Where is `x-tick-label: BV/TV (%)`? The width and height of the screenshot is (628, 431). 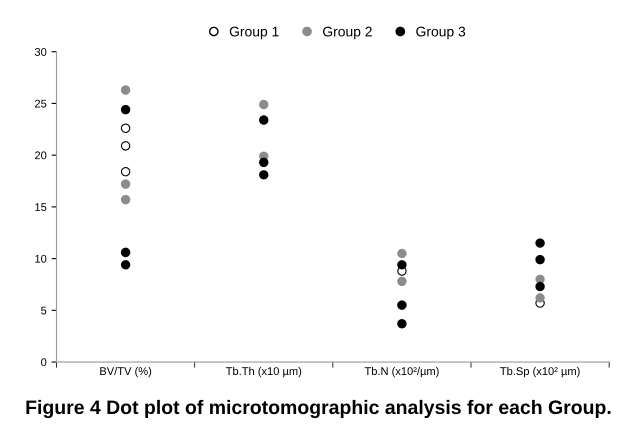 x-tick-label: BV/TV (%) is located at coordinates (126, 372).